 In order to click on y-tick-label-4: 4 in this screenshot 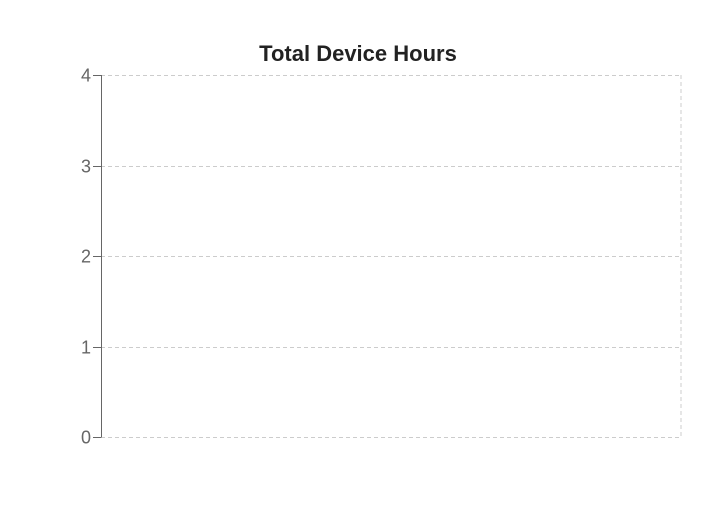, I will do `click(86, 76)`.